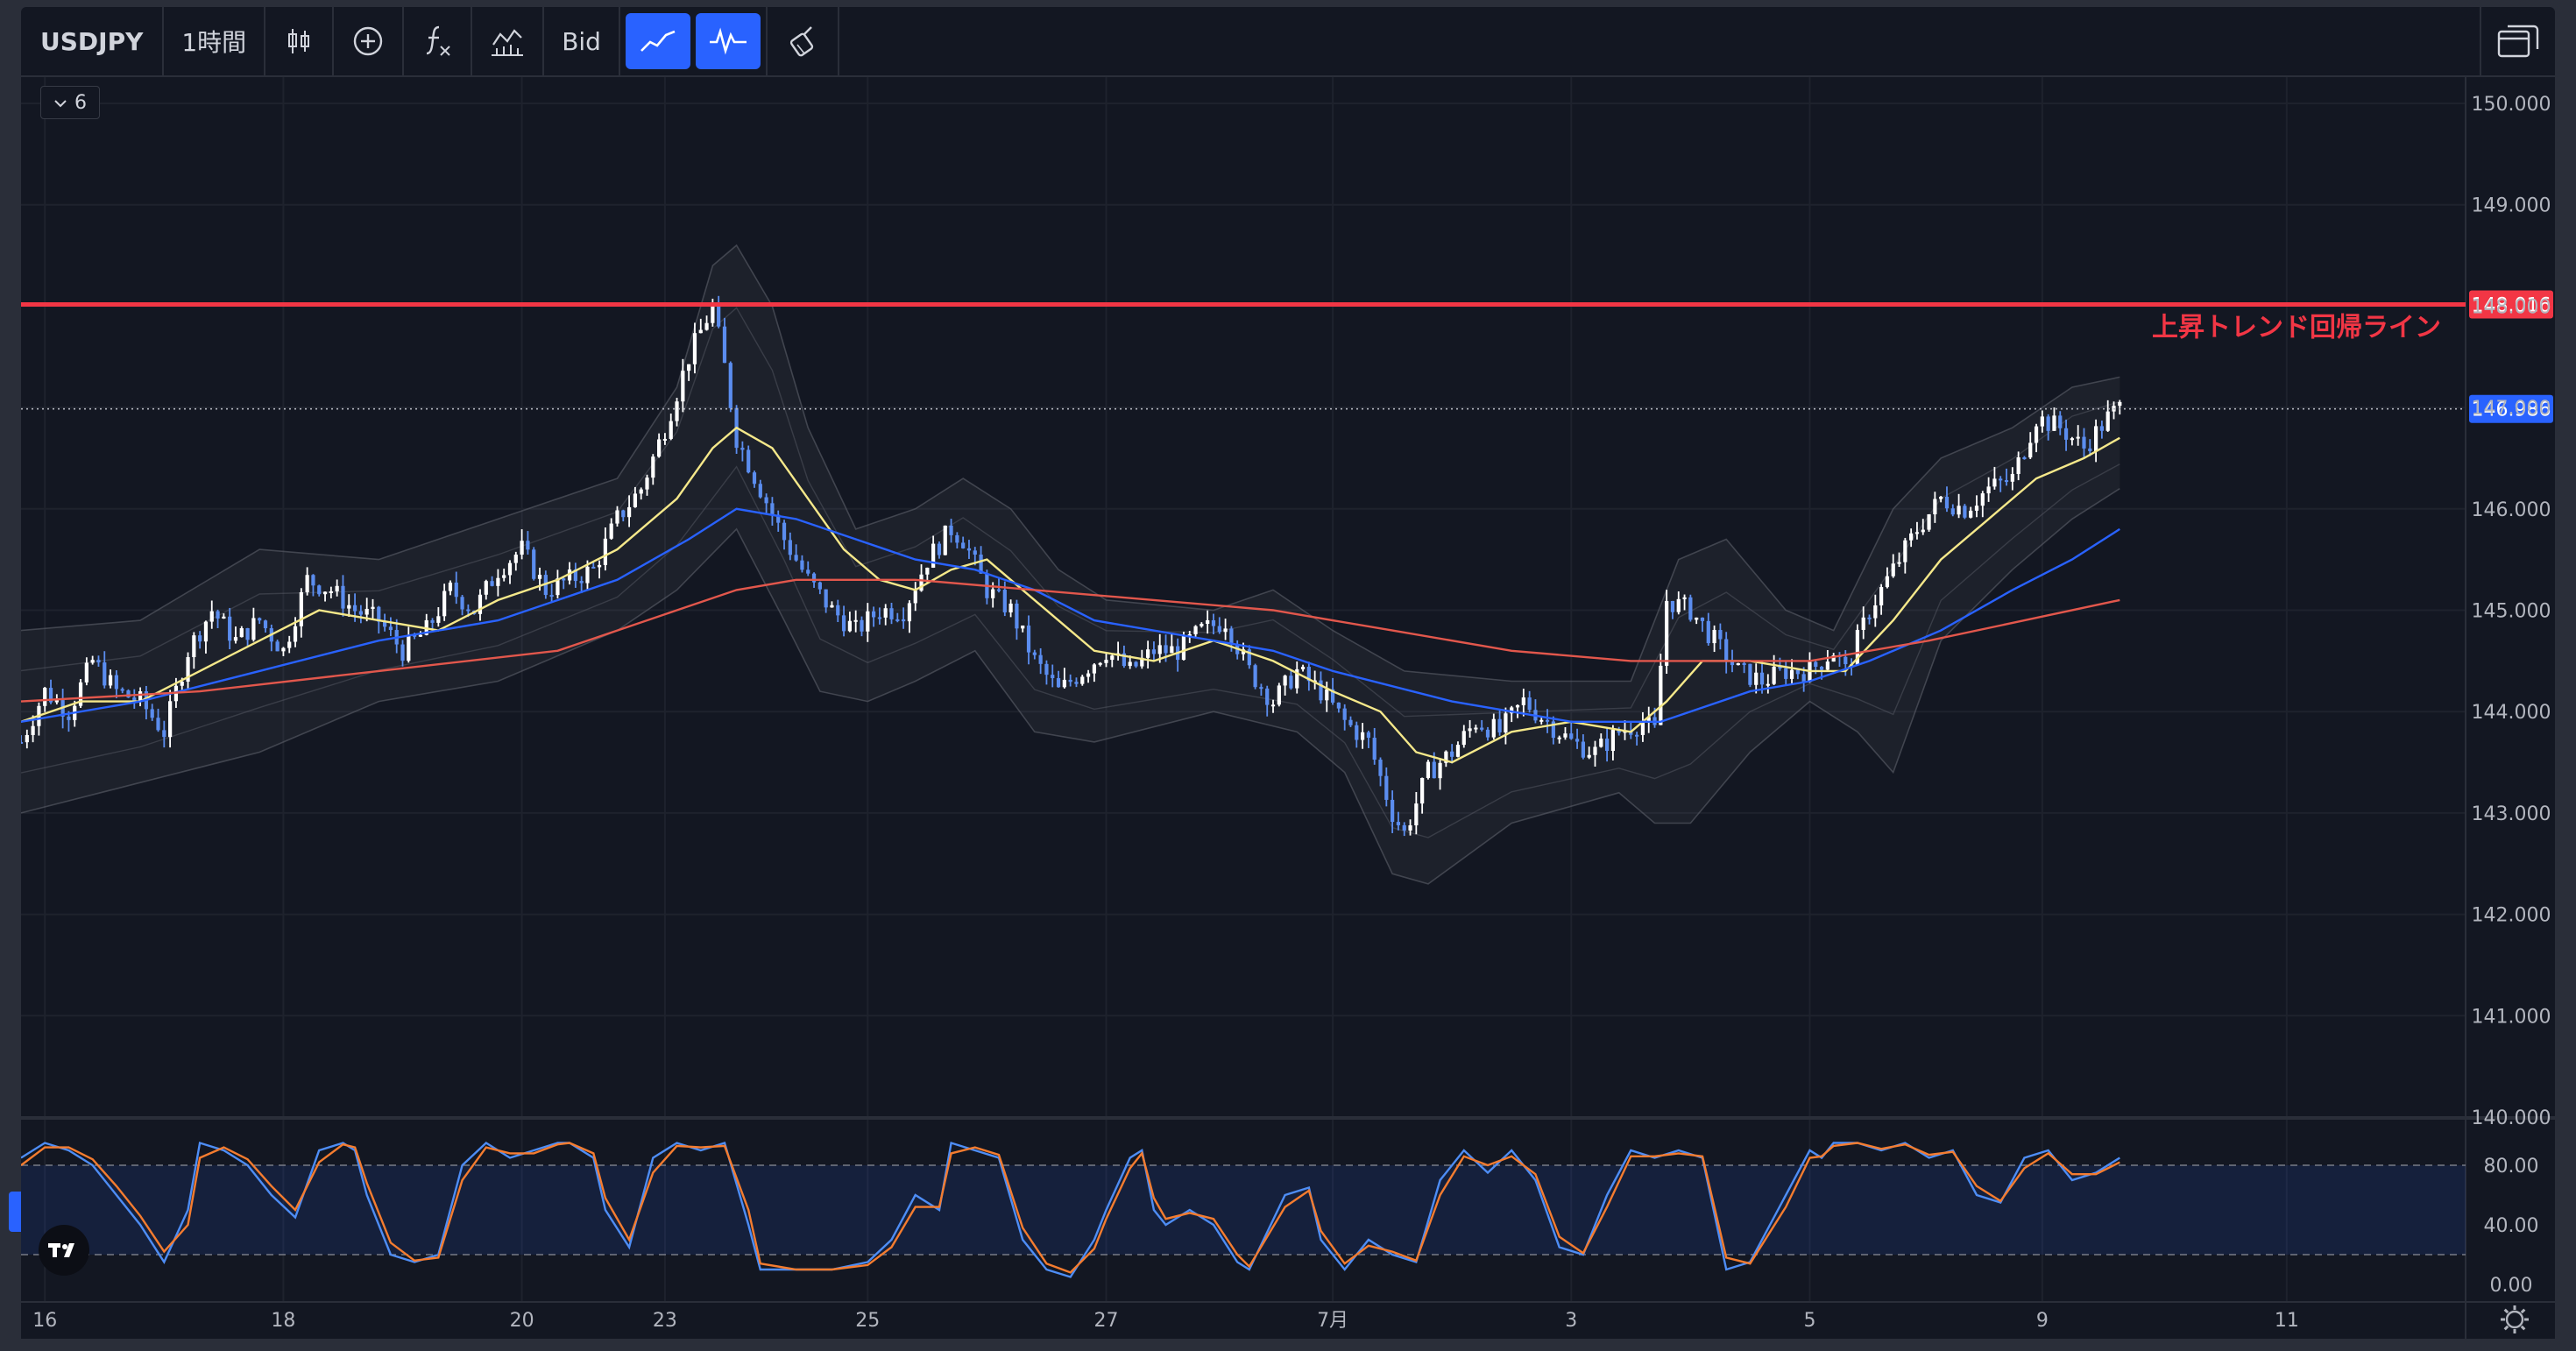  What do you see at coordinates (215, 41) in the screenshot?
I see `interval-button: 1時間` at bounding box center [215, 41].